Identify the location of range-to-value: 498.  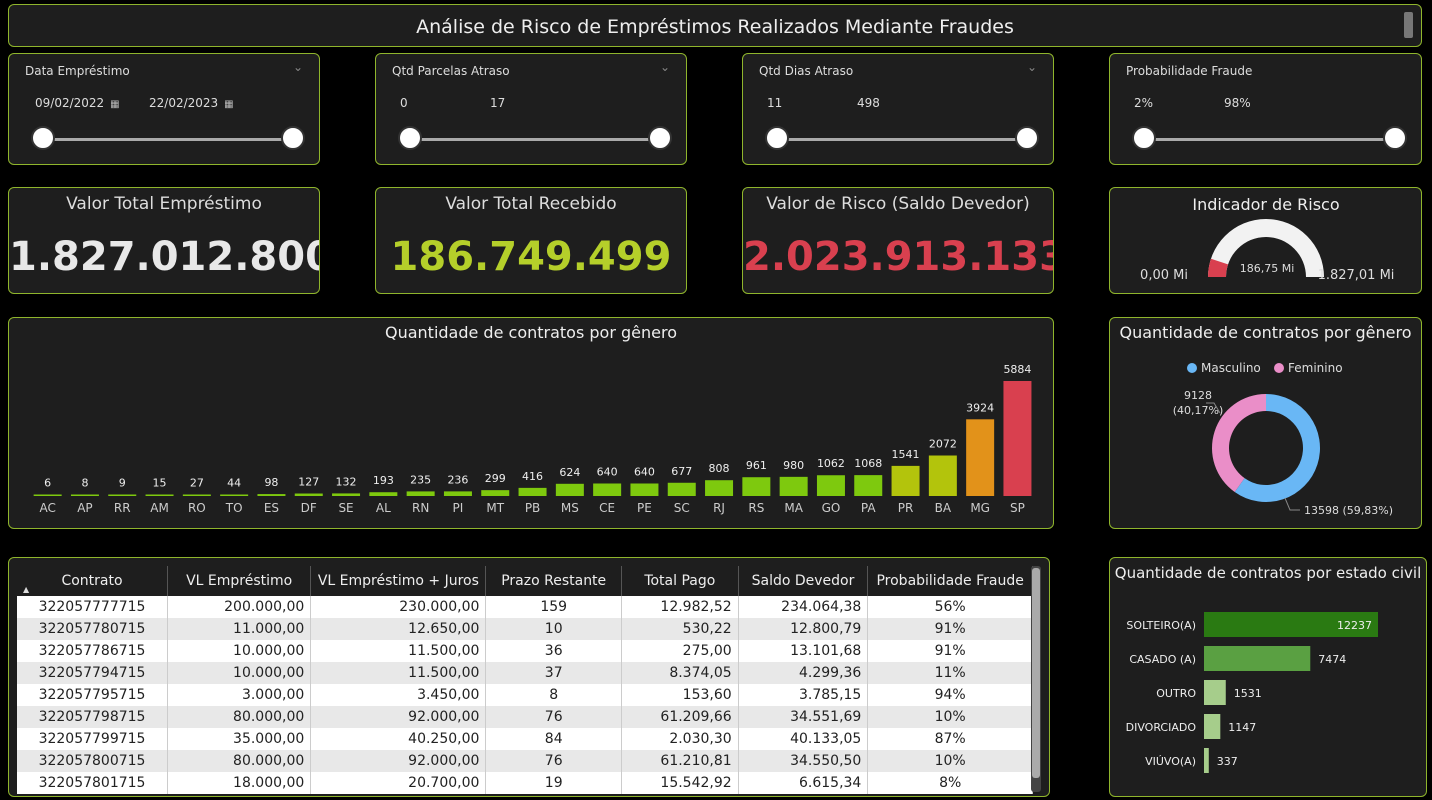
(868, 103).